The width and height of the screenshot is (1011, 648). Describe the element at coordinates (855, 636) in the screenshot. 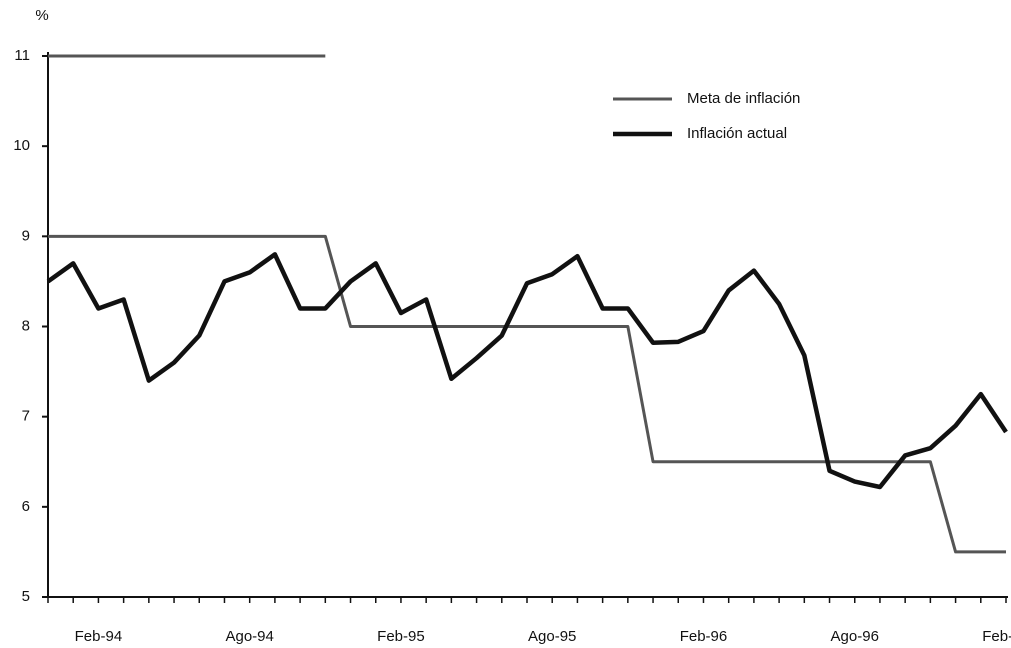

I see `x-tick-label: Ago-96` at that location.